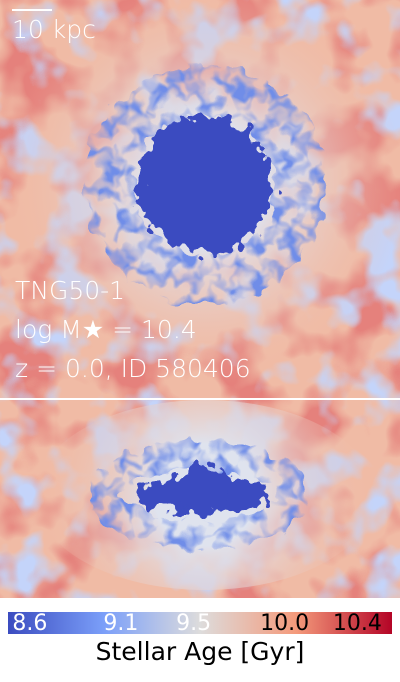 This screenshot has height=682, width=400. Describe the element at coordinates (133, 368) in the screenshot. I see `redshift-id: z = 0.0, ID 580406` at that location.